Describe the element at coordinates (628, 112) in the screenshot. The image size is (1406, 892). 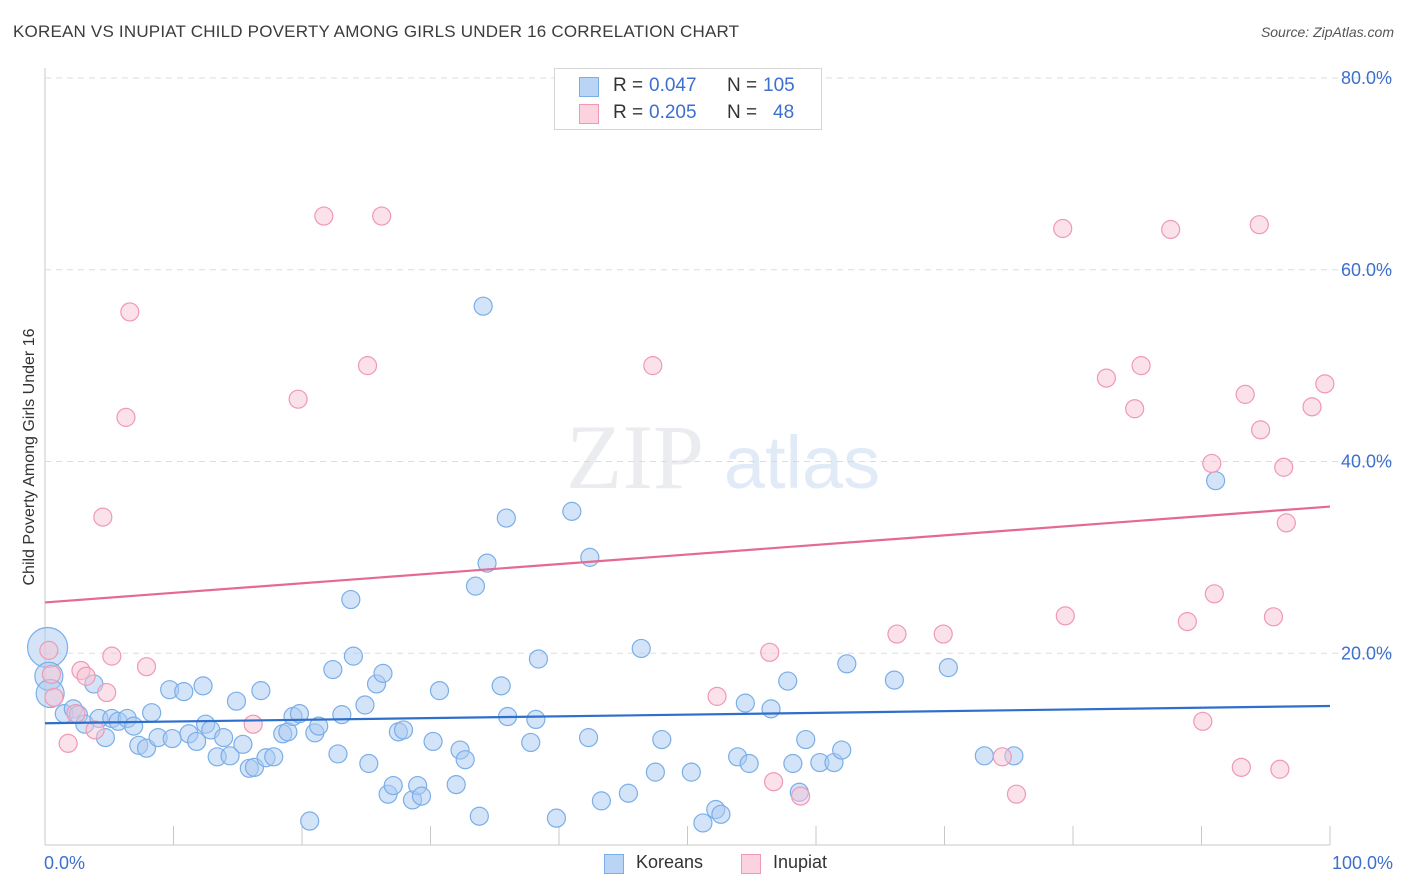
I see `r-label: R =` at that location.